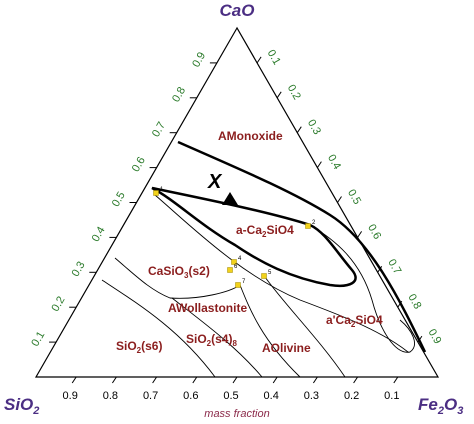 Image resolution: width=474 pixels, height=424 pixels. I want to click on region-label: SiO2(s4)8, so click(211, 340).